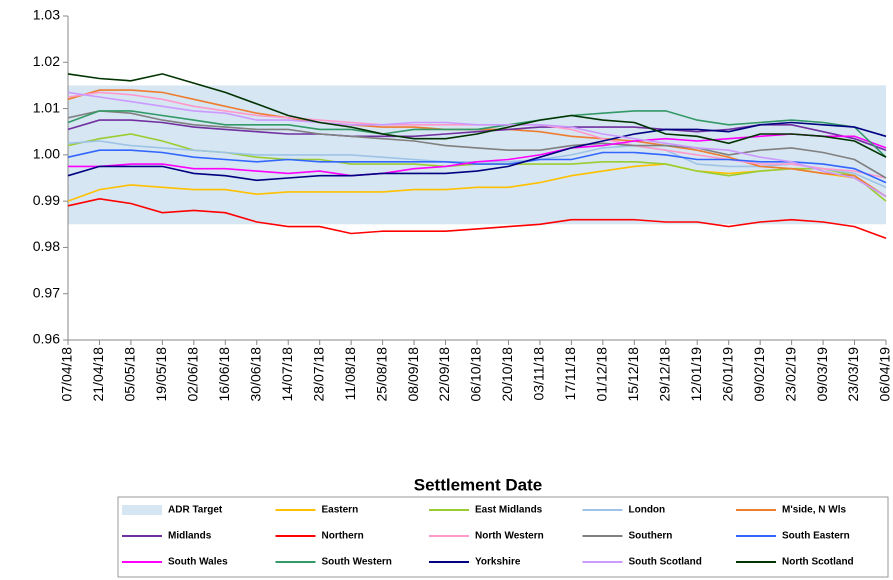  Describe the element at coordinates (67, 374) in the screenshot. I see `x-tick-label: 07/04/18` at that location.